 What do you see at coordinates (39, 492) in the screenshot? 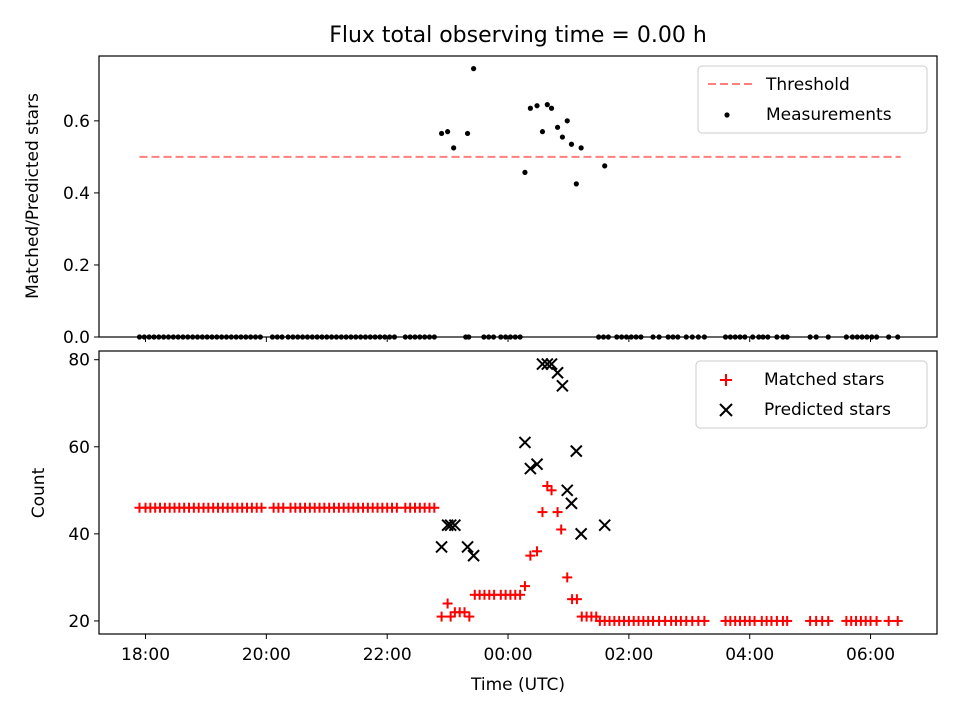
I see `bottom-y-axis-label: Count` at bounding box center [39, 492].